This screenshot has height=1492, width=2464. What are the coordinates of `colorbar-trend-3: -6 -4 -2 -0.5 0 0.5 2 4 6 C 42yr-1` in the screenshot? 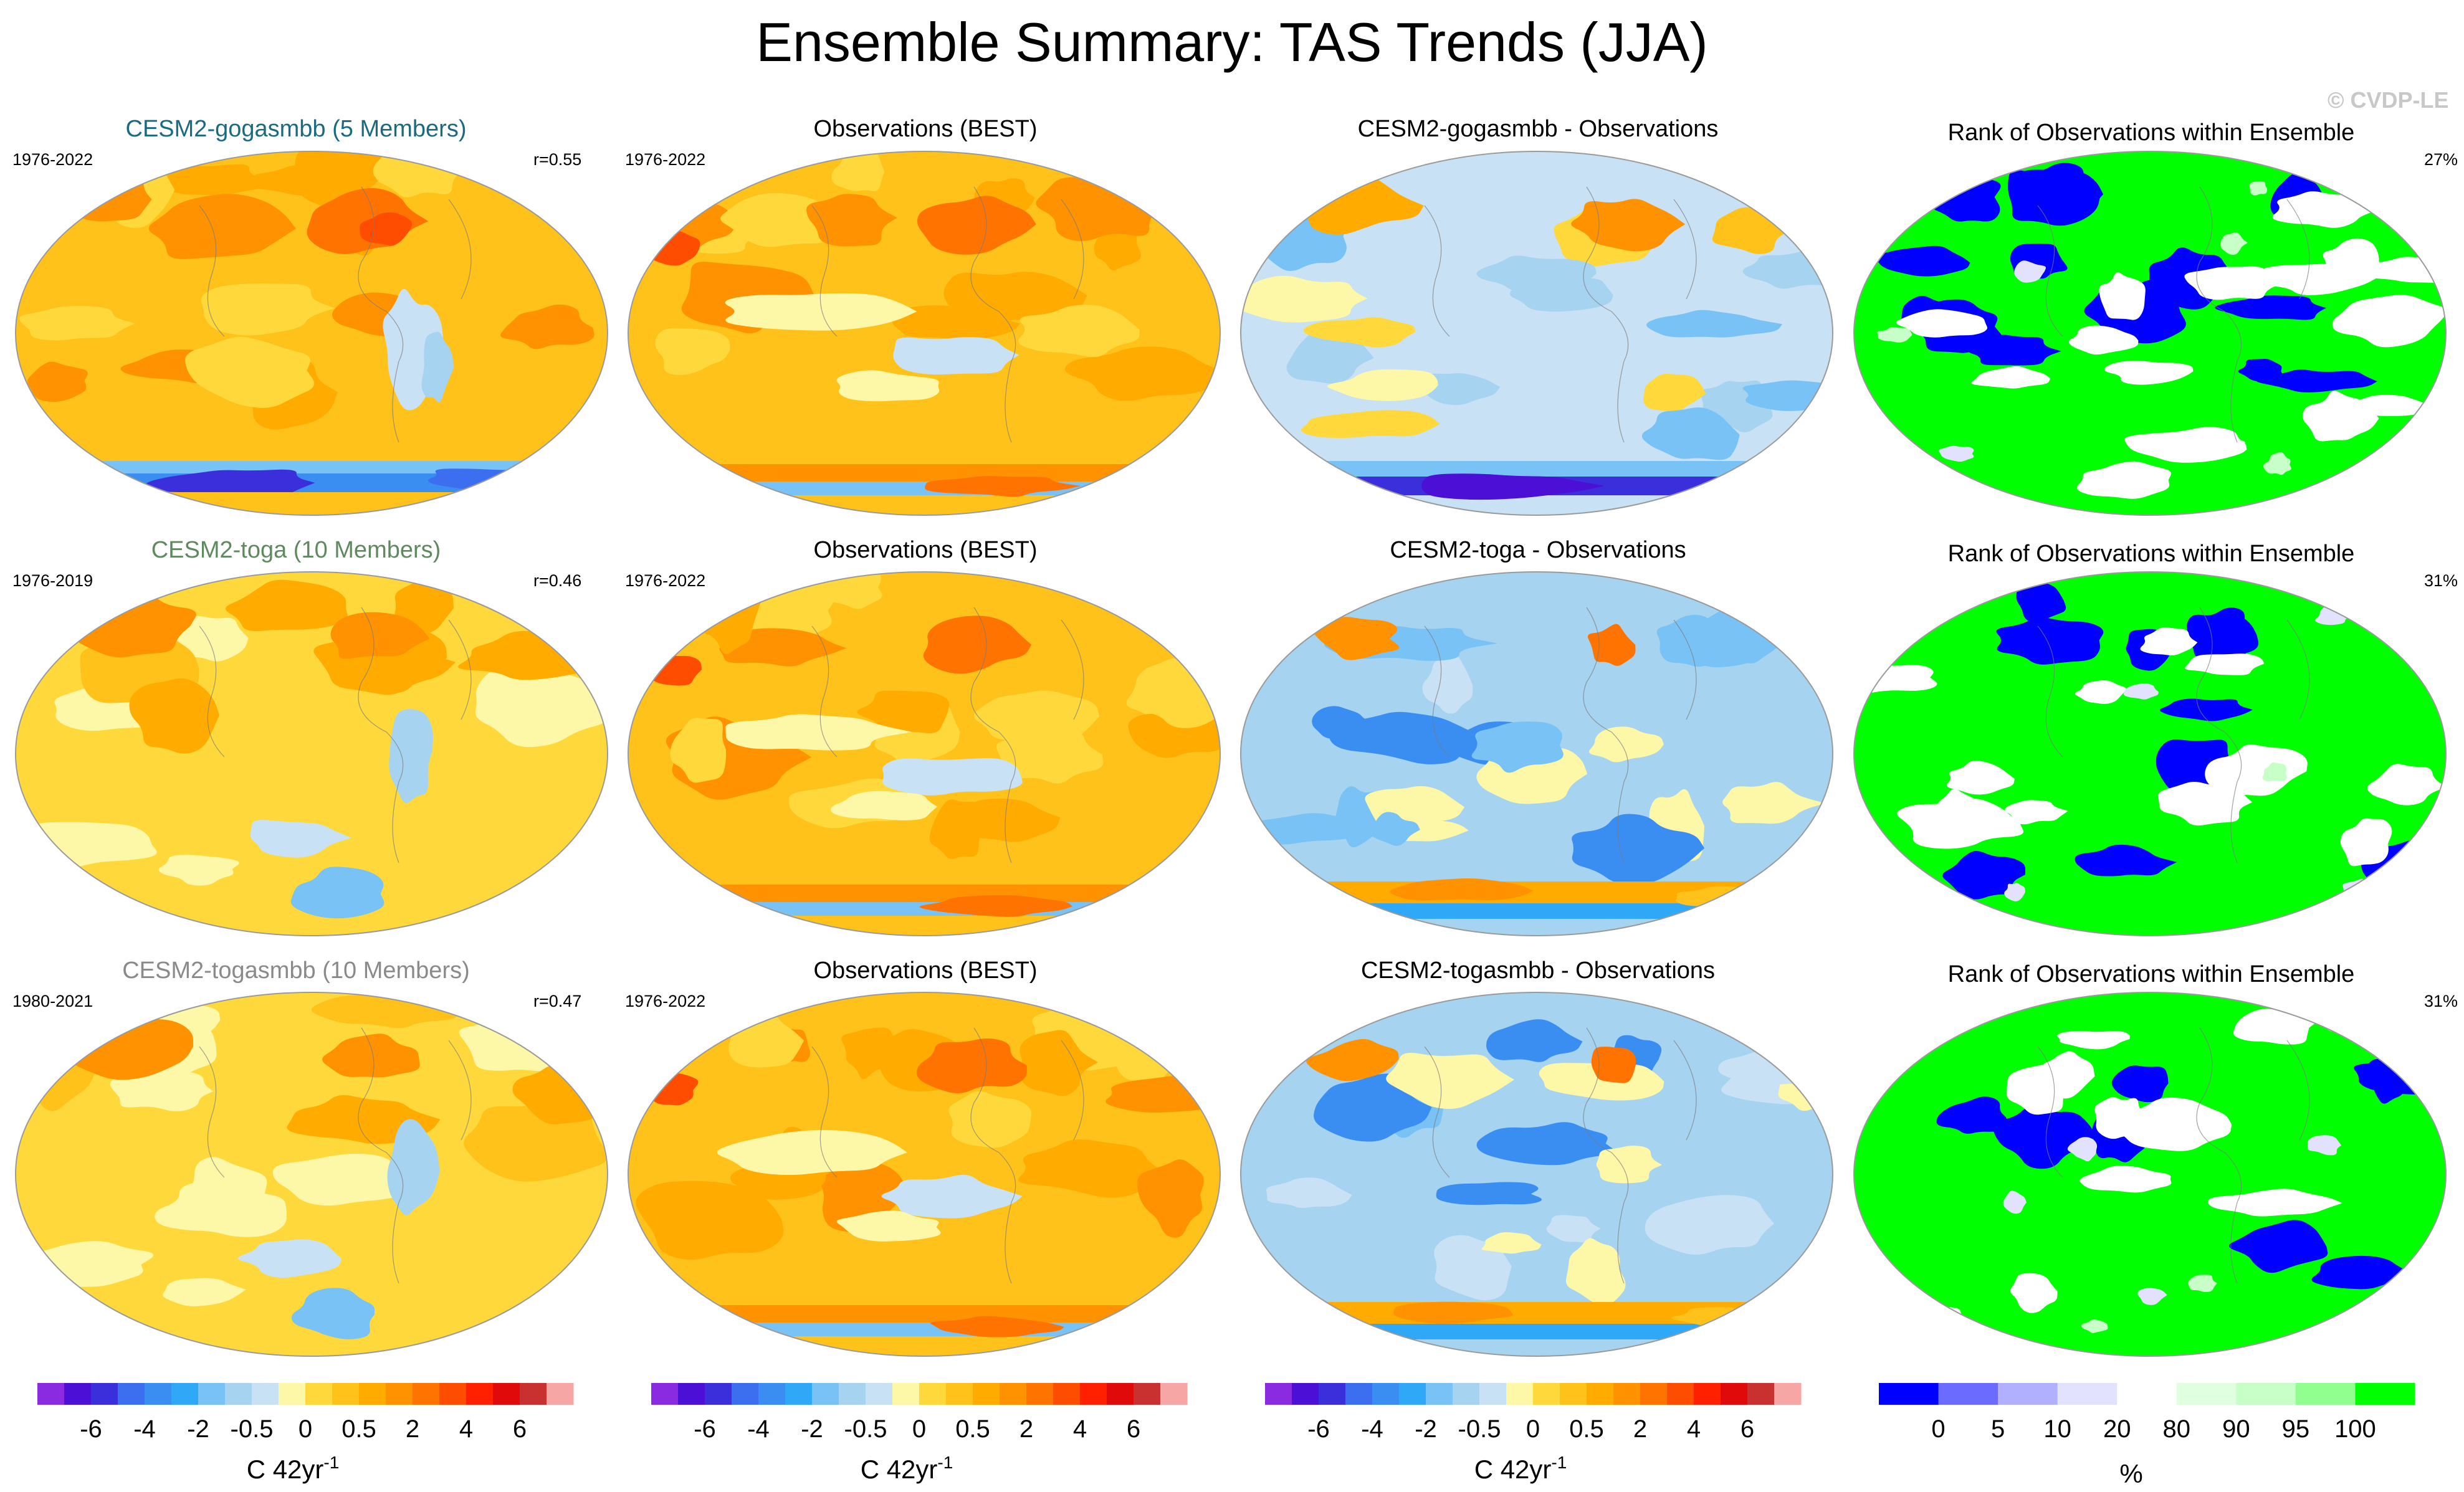 It's located at (1533, 1433).